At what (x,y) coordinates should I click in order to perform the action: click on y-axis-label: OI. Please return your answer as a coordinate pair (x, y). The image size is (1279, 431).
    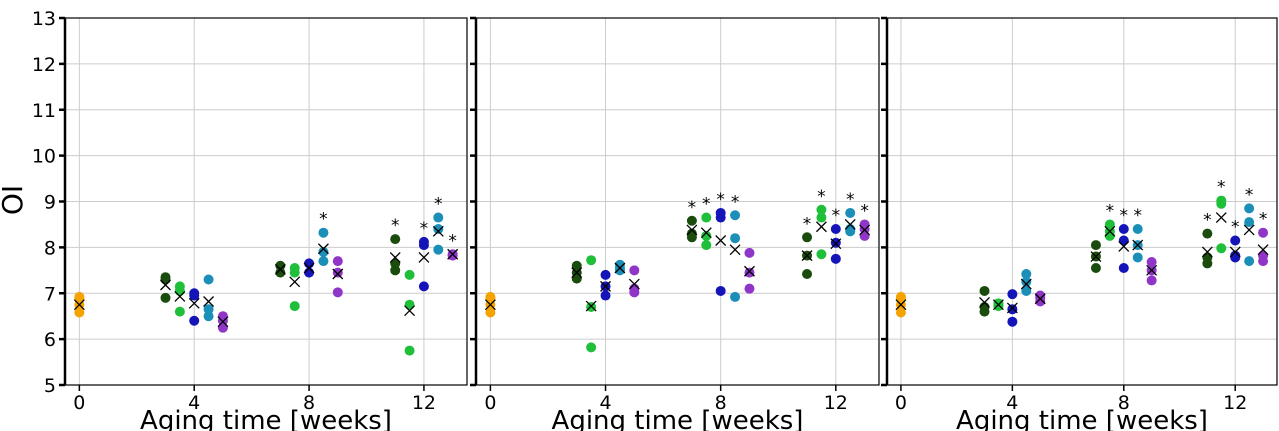
    Looking at the image, I should click on (14, 200).